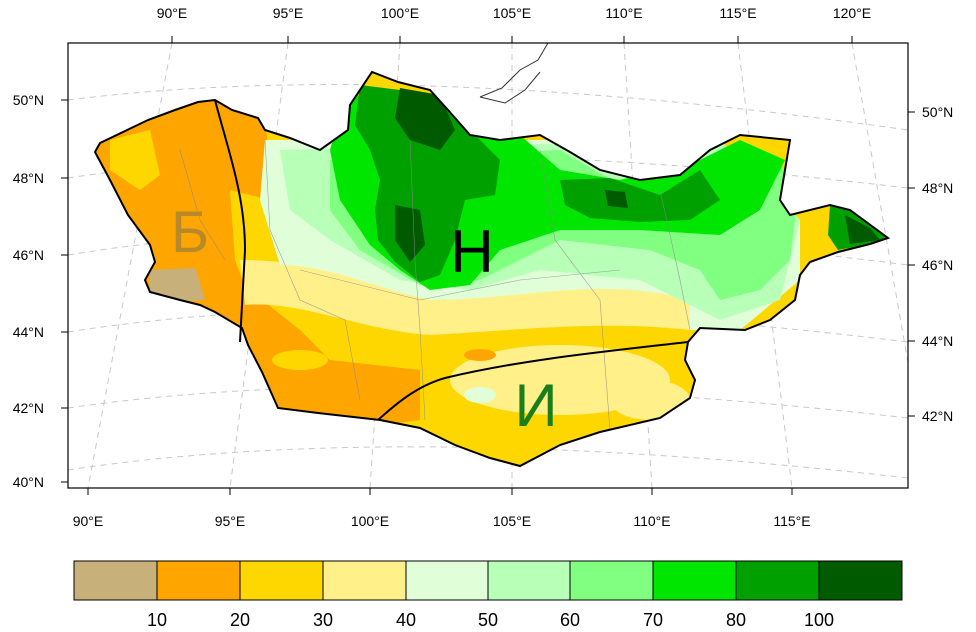 Image resolution: width=976 pixels, height=632 pixels. I want to click on left-lat-label: 46°N, so click(28, 255).